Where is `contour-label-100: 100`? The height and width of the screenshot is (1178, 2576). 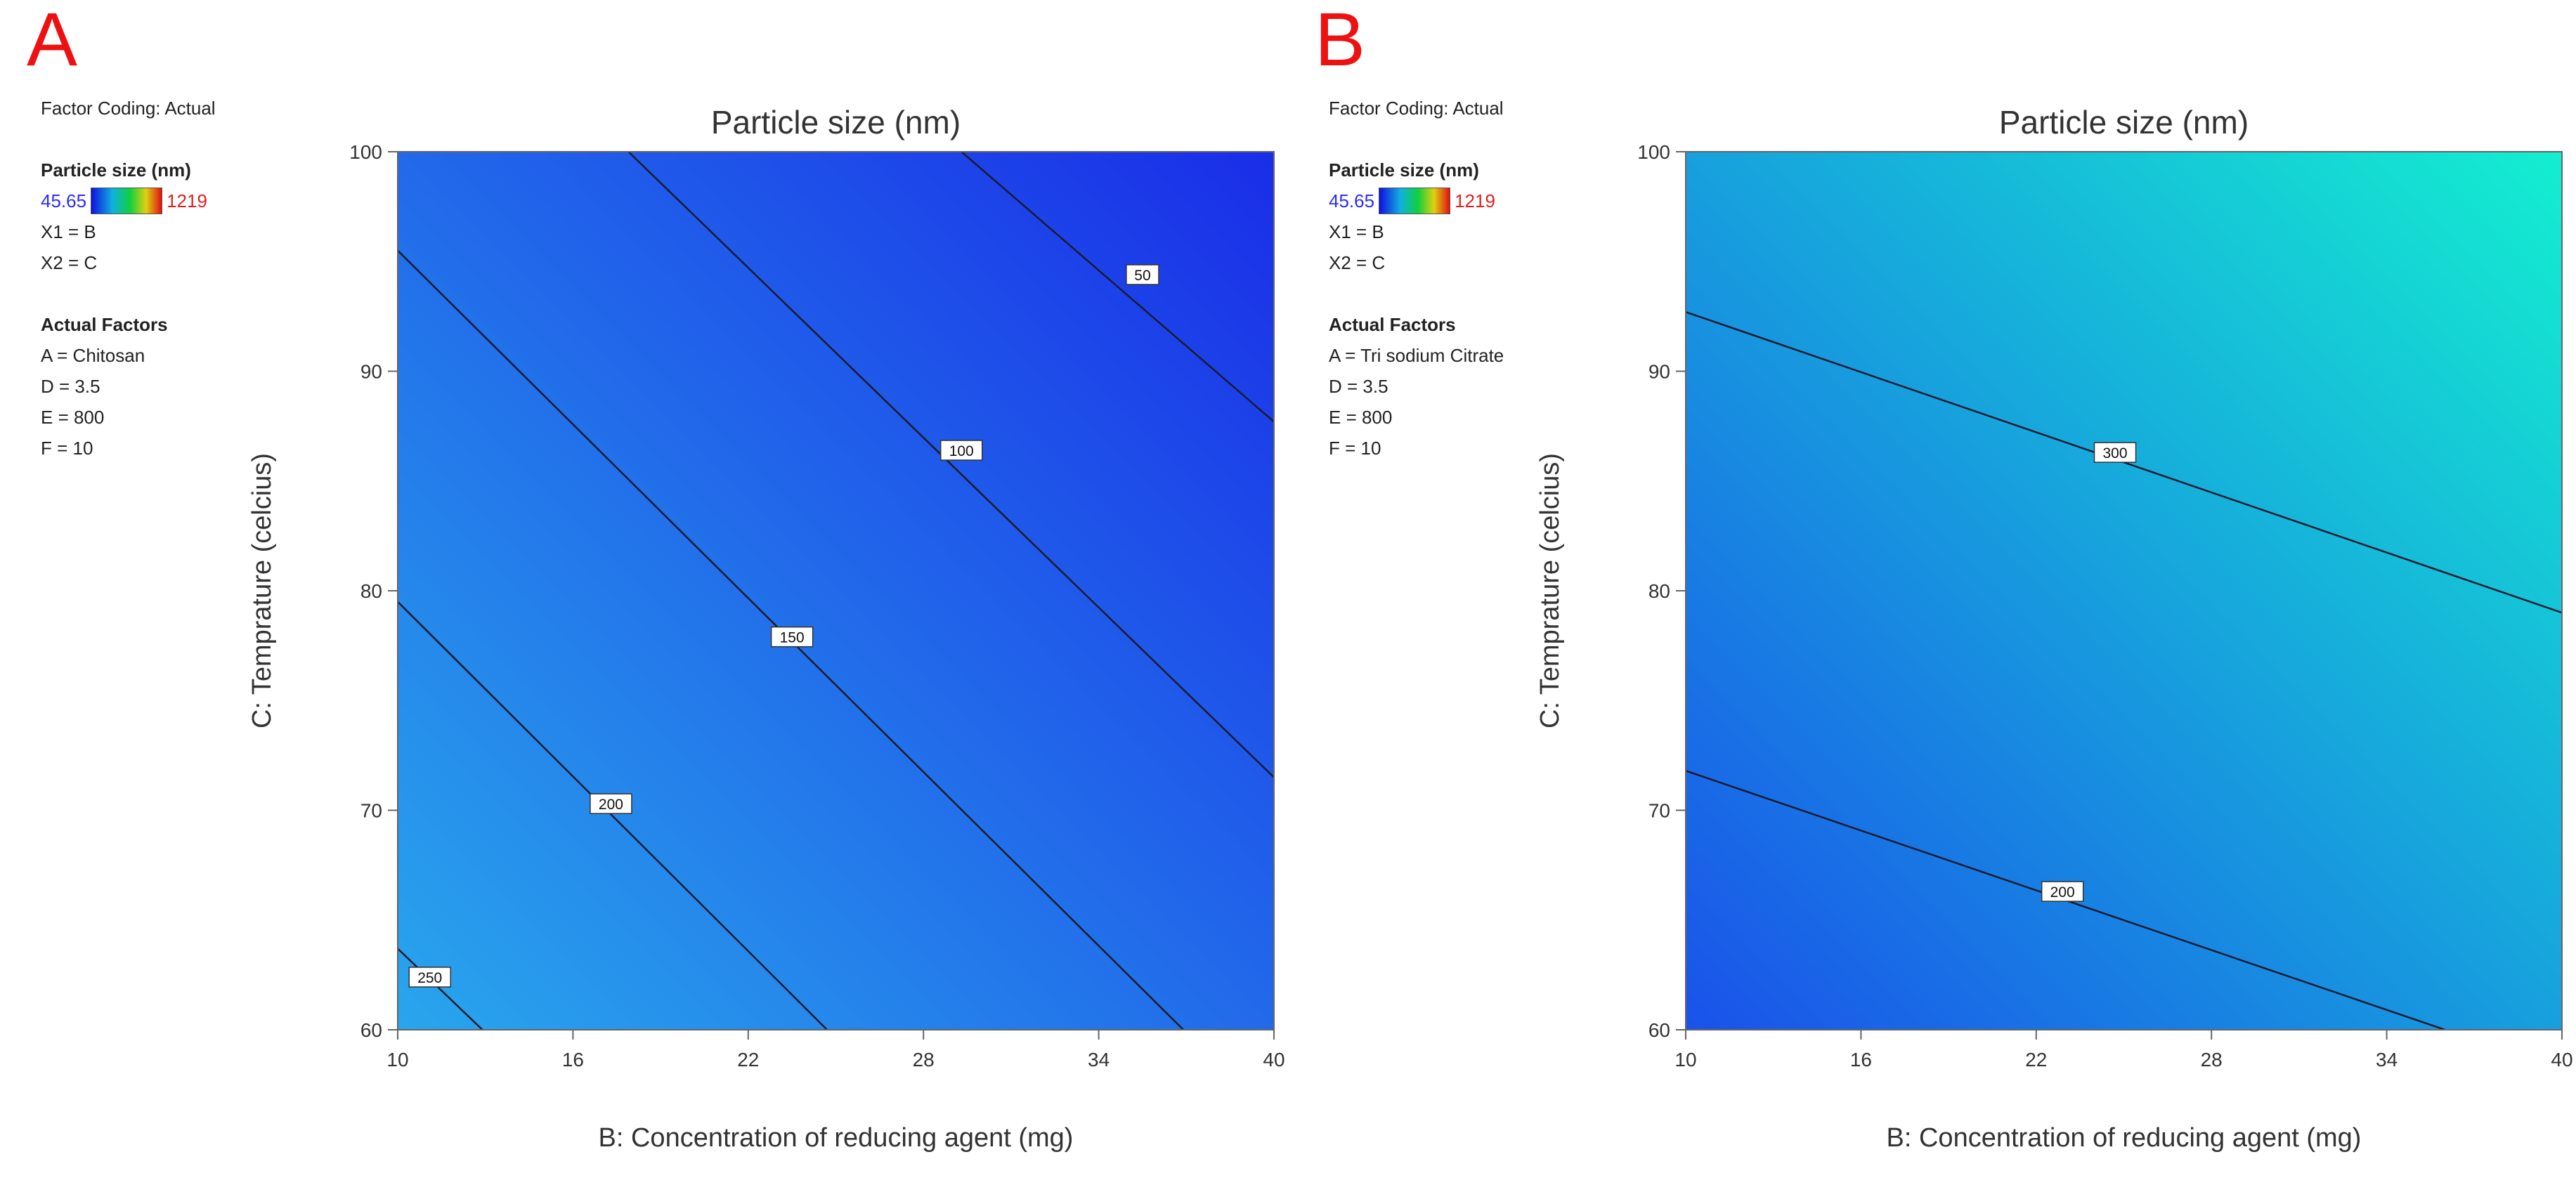
contour-label-100: 100 is located at coordinates (961, 451).